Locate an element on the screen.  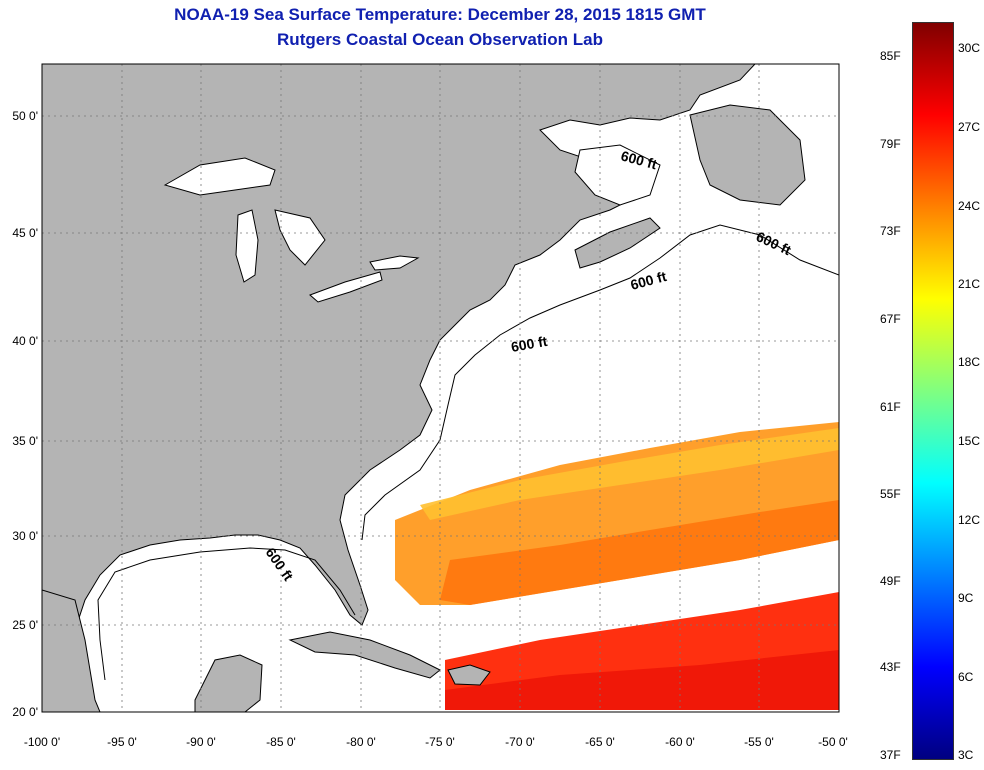
gulf-st-lawrence is located at coordinates (617, 175).